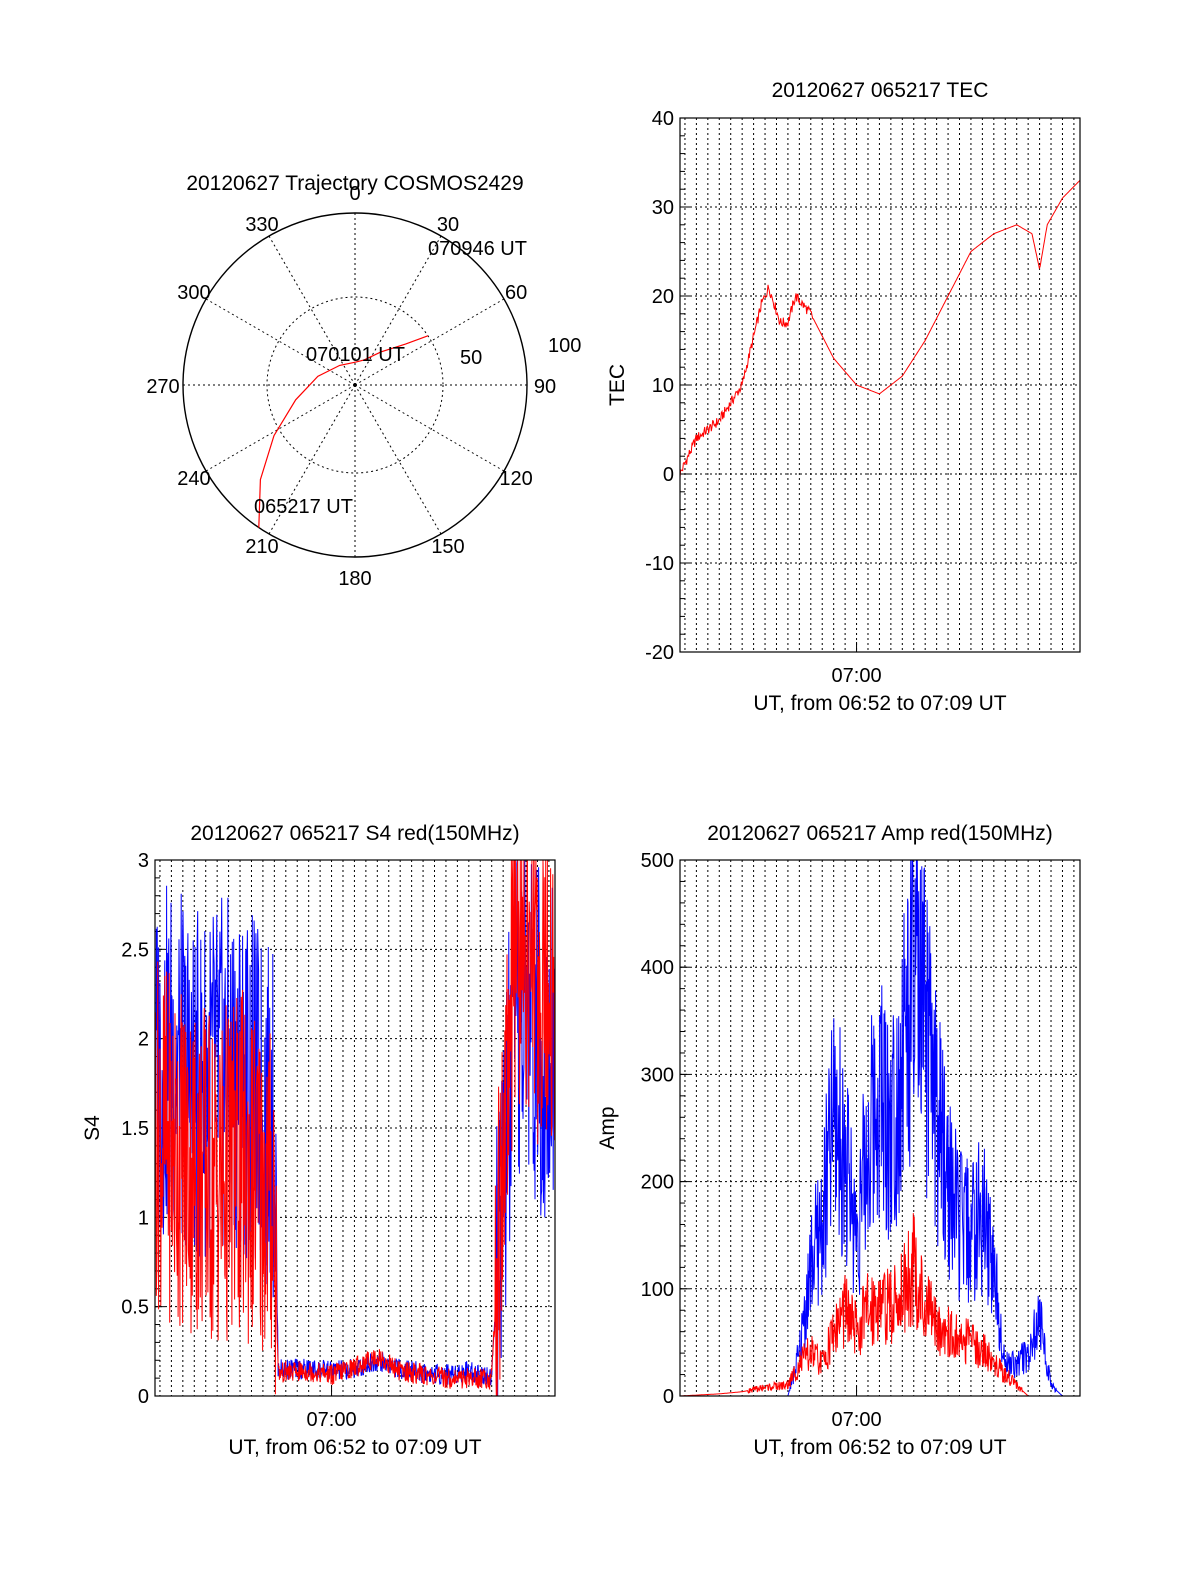 This screenshot has width=1200, height=1575. I want to click on s4-series, so click(355, 1128).